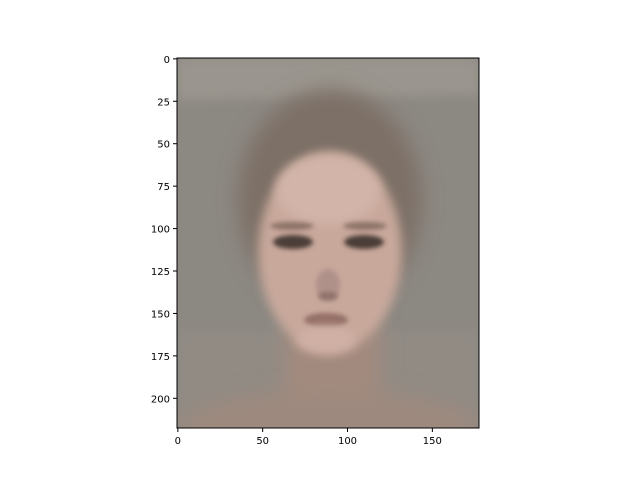 The image size is (640, 484). Describe the element at coordinates (365, 226) in the screenshot. I see `right-brow` at that location.